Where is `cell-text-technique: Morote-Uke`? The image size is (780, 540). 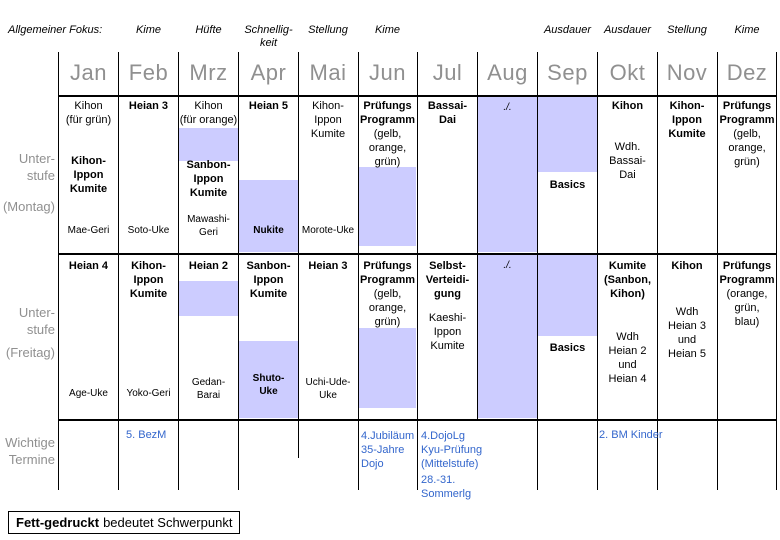
cell-text-technique: Morote-Uke is located at coordinates (328, 230).